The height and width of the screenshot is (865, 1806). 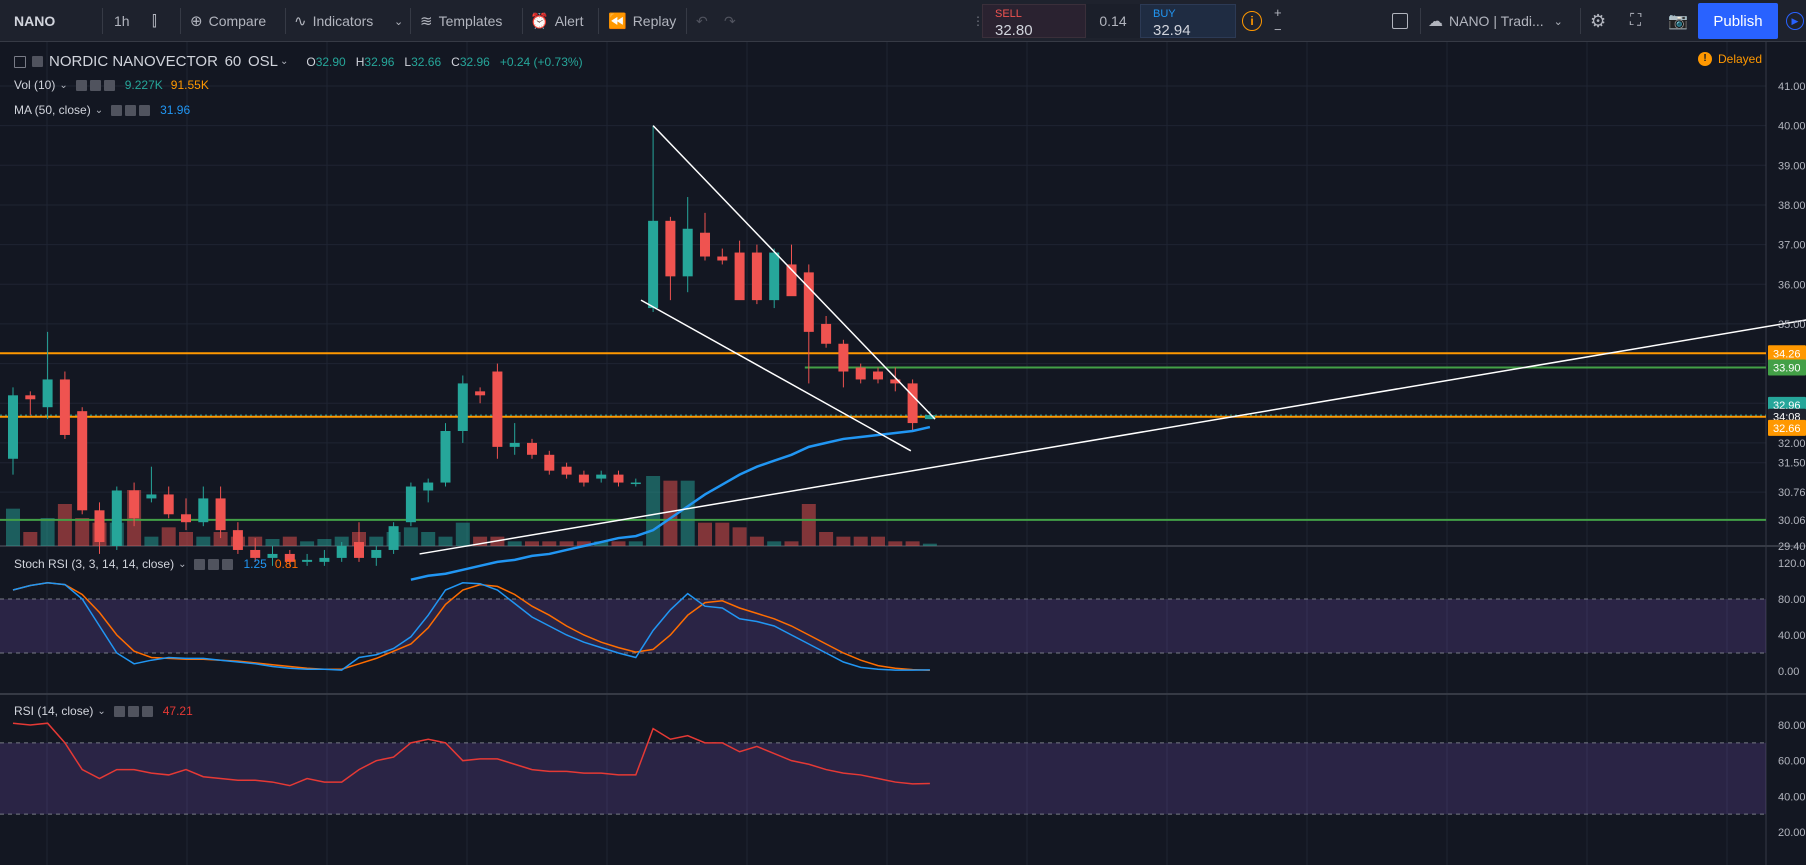 I want to click on price-axis-label: 37.00, so click(x=1792, y=246).